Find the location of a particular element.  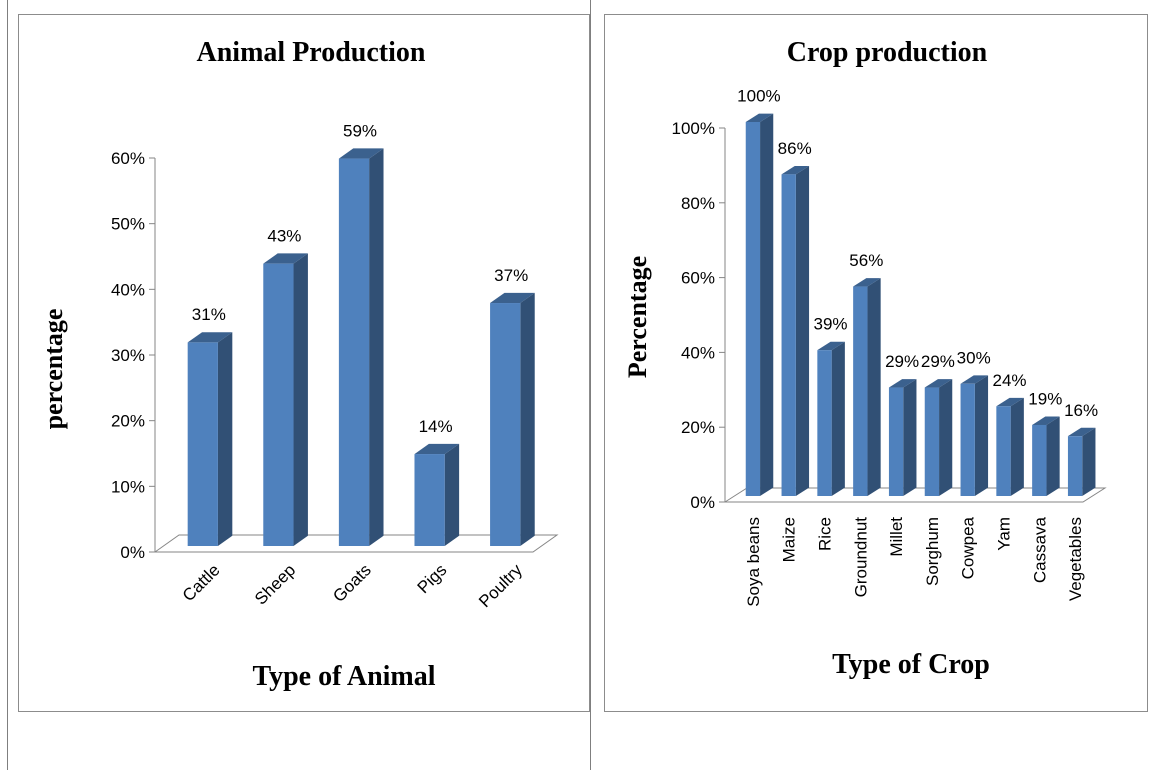

chart-title: Crop production is located at coordinates (887, 52).